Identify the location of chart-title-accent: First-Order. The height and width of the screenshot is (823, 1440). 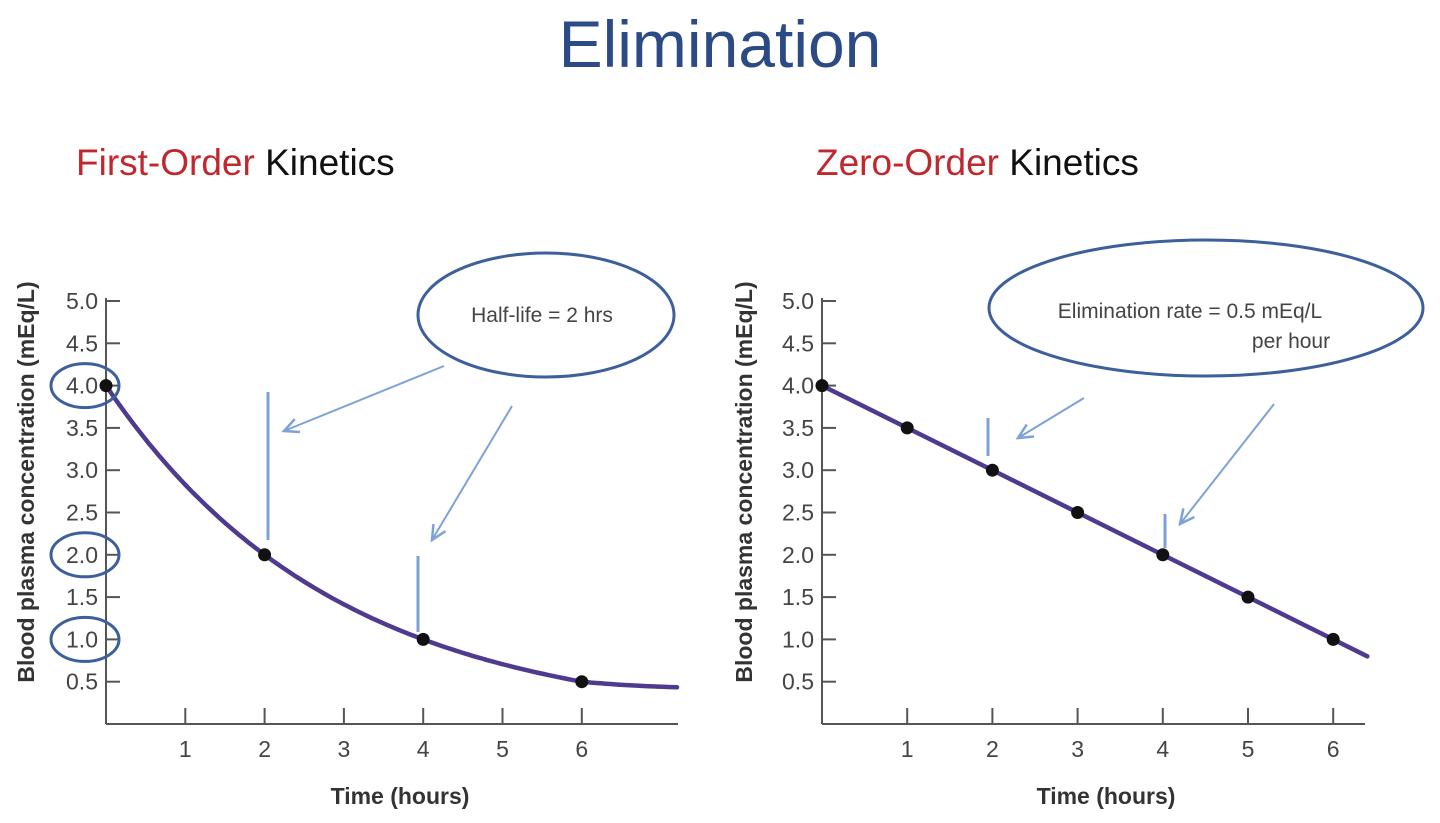
(165, 162).